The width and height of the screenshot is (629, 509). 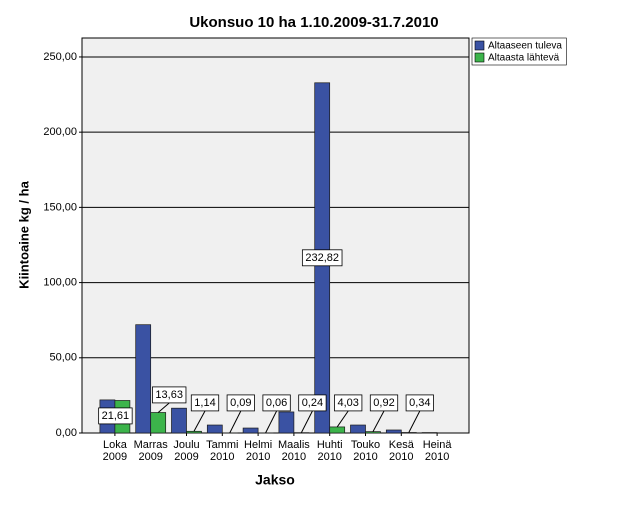 I want to click on y-tick-label: 250,00, so click(x=60, y=57).